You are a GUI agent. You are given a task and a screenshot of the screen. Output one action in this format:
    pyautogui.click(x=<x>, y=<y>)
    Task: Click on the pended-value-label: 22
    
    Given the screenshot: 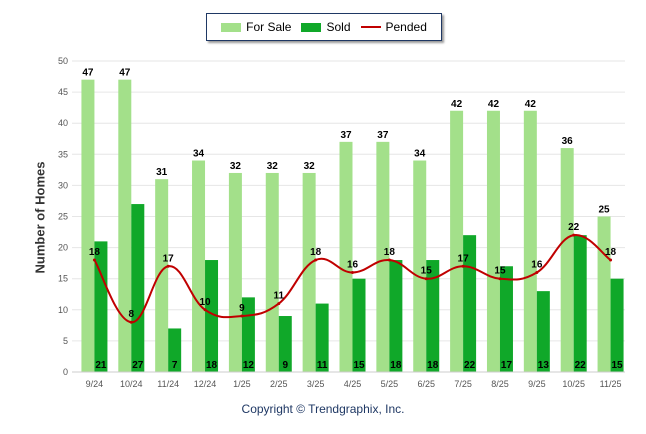 What is the action you would take?
    pyautogui.click(x=574, y=227)
    